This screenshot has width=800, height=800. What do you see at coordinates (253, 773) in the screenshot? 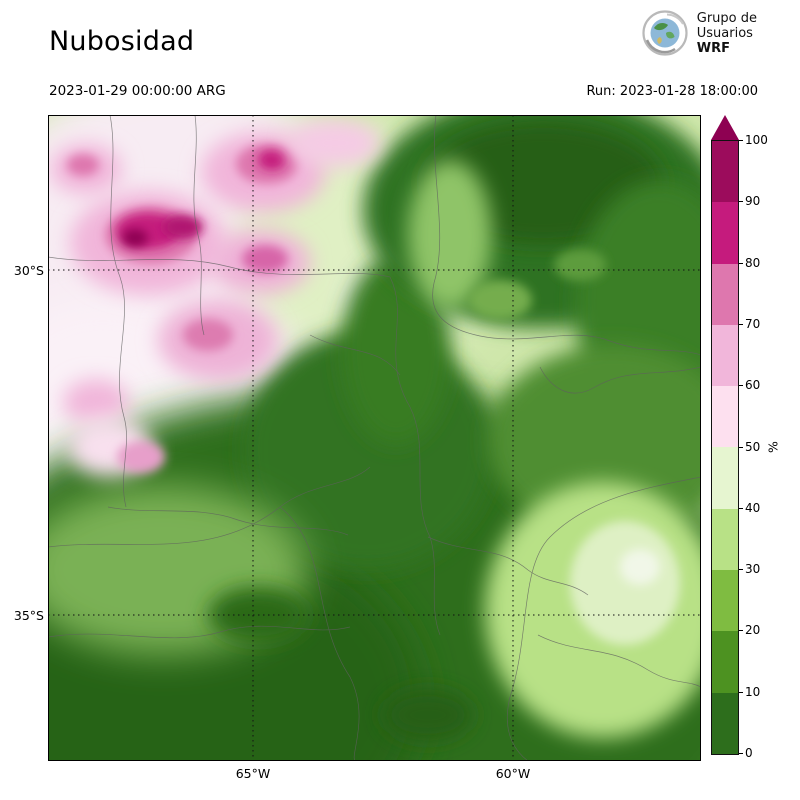
I see `lon-tick-65w: 65°W` at bounding box center [253, 773].